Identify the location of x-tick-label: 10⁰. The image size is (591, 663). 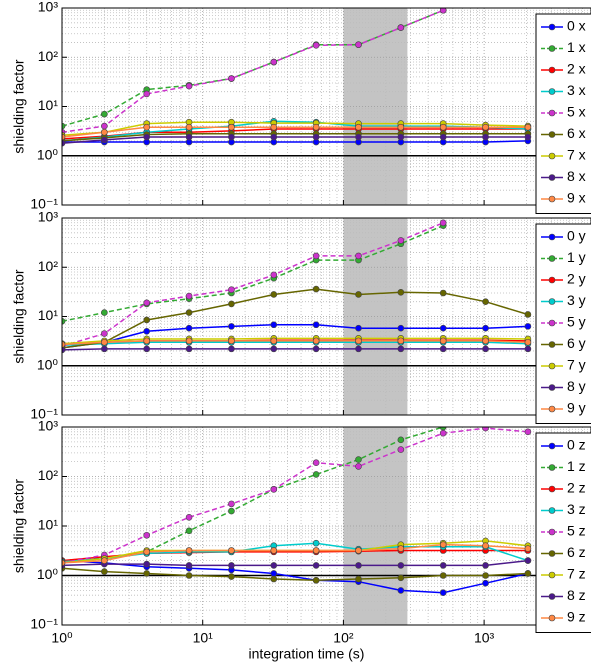
(62, 638).